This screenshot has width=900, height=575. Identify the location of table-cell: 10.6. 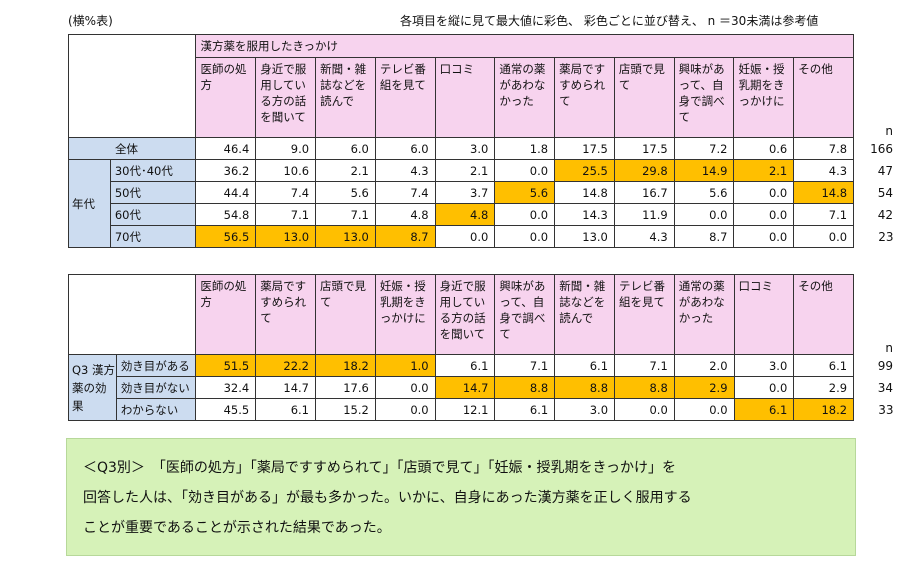
(286, 170).